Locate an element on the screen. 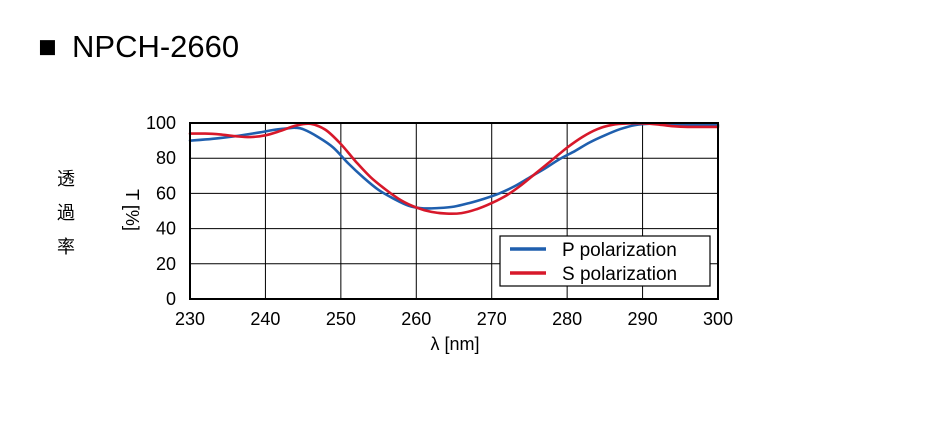 Image resolution: width=928 pixels, height=427 pixels. x-tick-label: 260 is located at coordinates (416, 319).